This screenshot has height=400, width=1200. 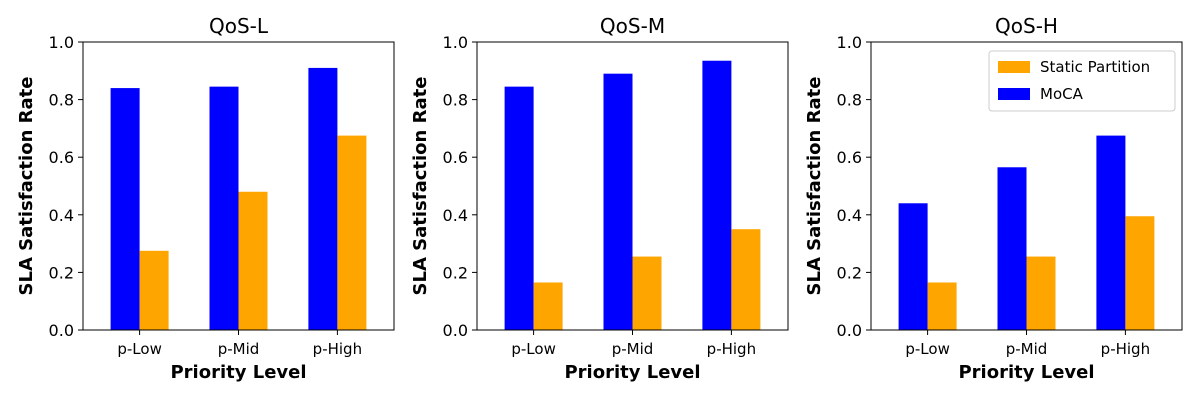 I want to click on legend-label-moca: MoCA, so click(x=1062, y=94).